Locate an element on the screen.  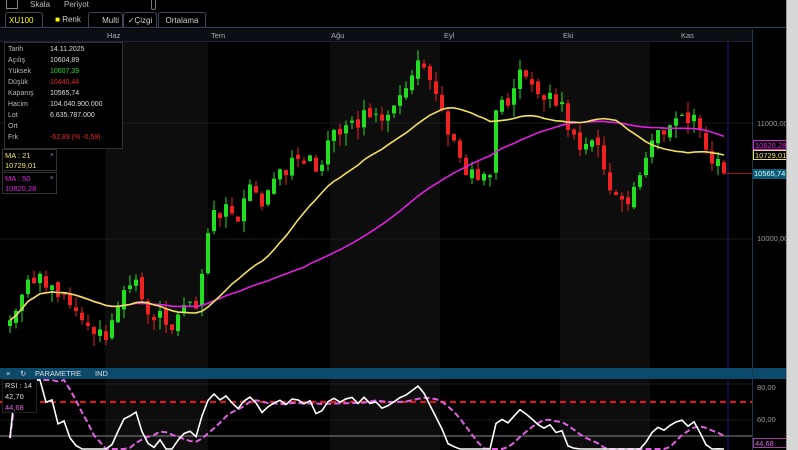
symbol-tab: XU100 is located at coordinates (24, 20).